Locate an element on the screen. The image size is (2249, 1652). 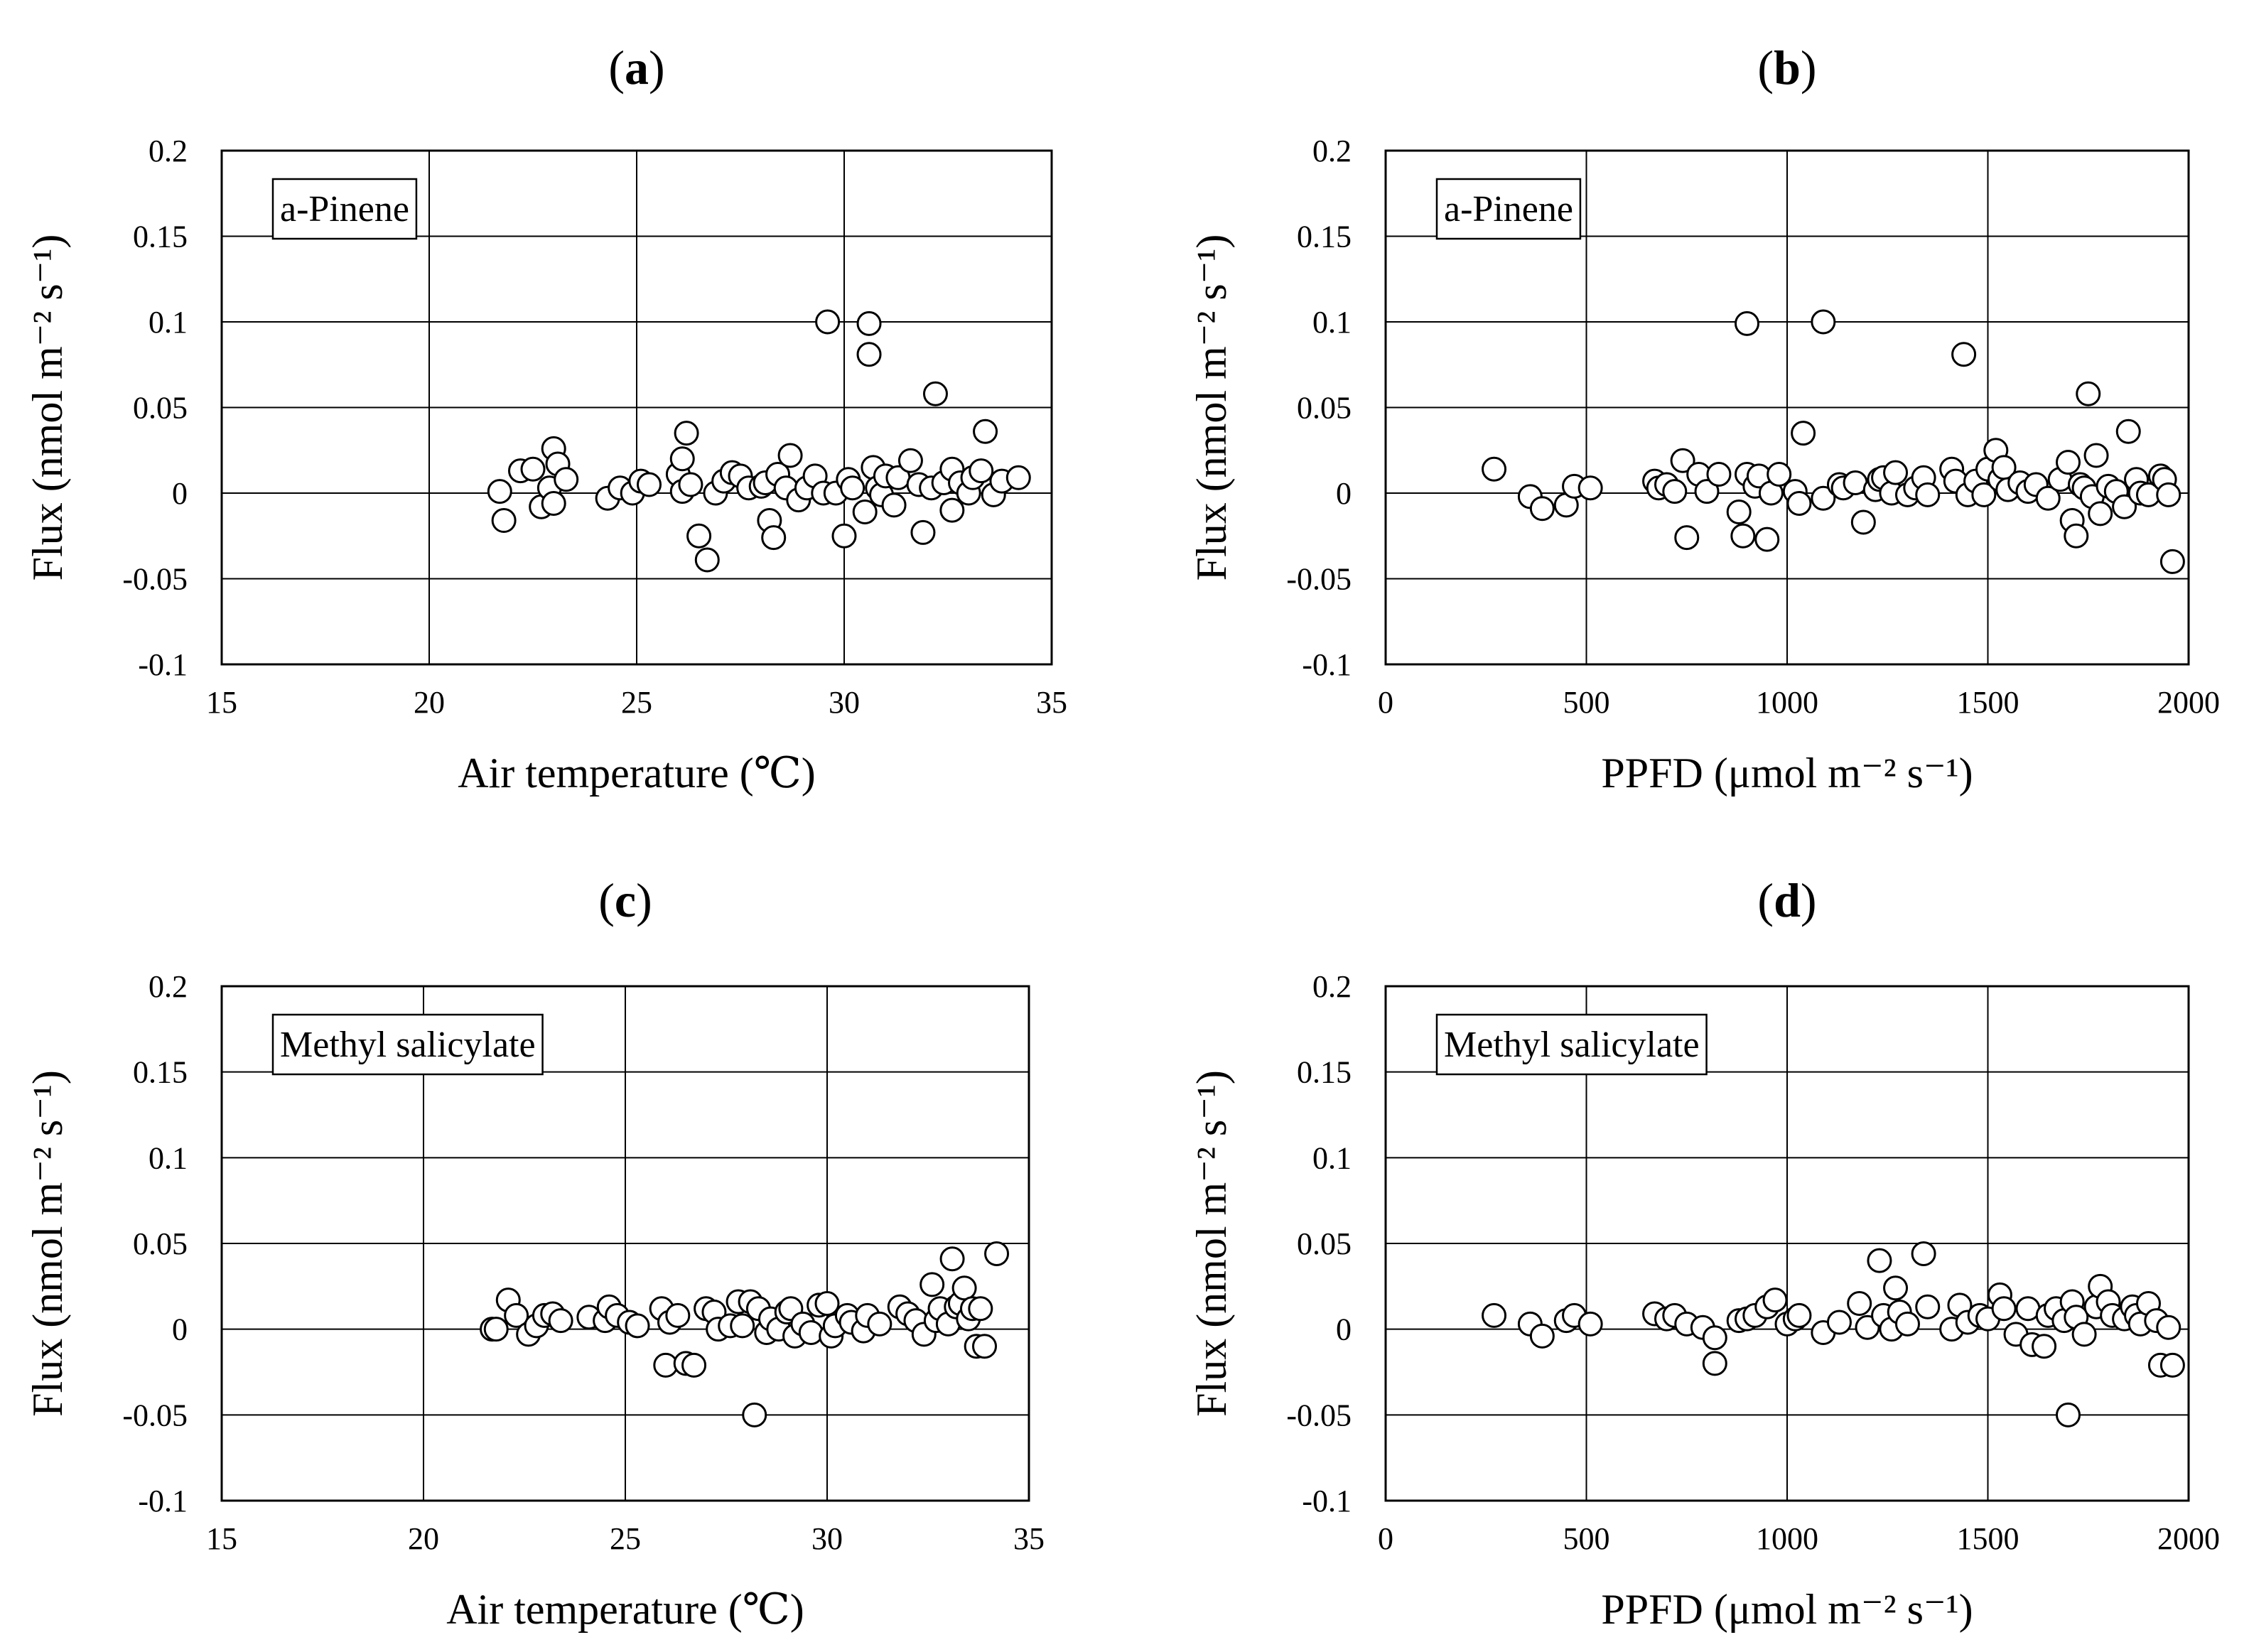
legend-label: a-Pinene is located at coordinates (344, 210).